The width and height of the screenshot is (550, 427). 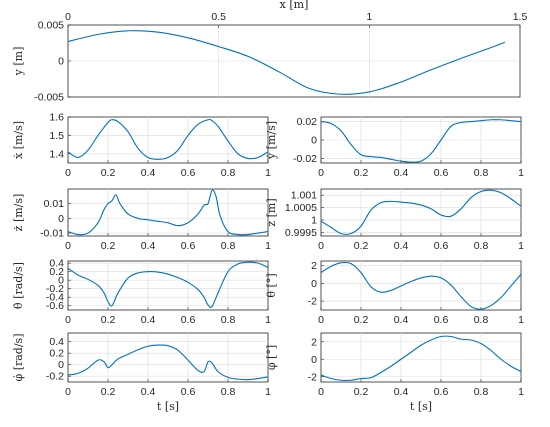 What do you see at coordinates (18, 358) in the screenshot?
I see `y-axis-label: φ̇ [rad/s]` at bounding box center [18, 358].